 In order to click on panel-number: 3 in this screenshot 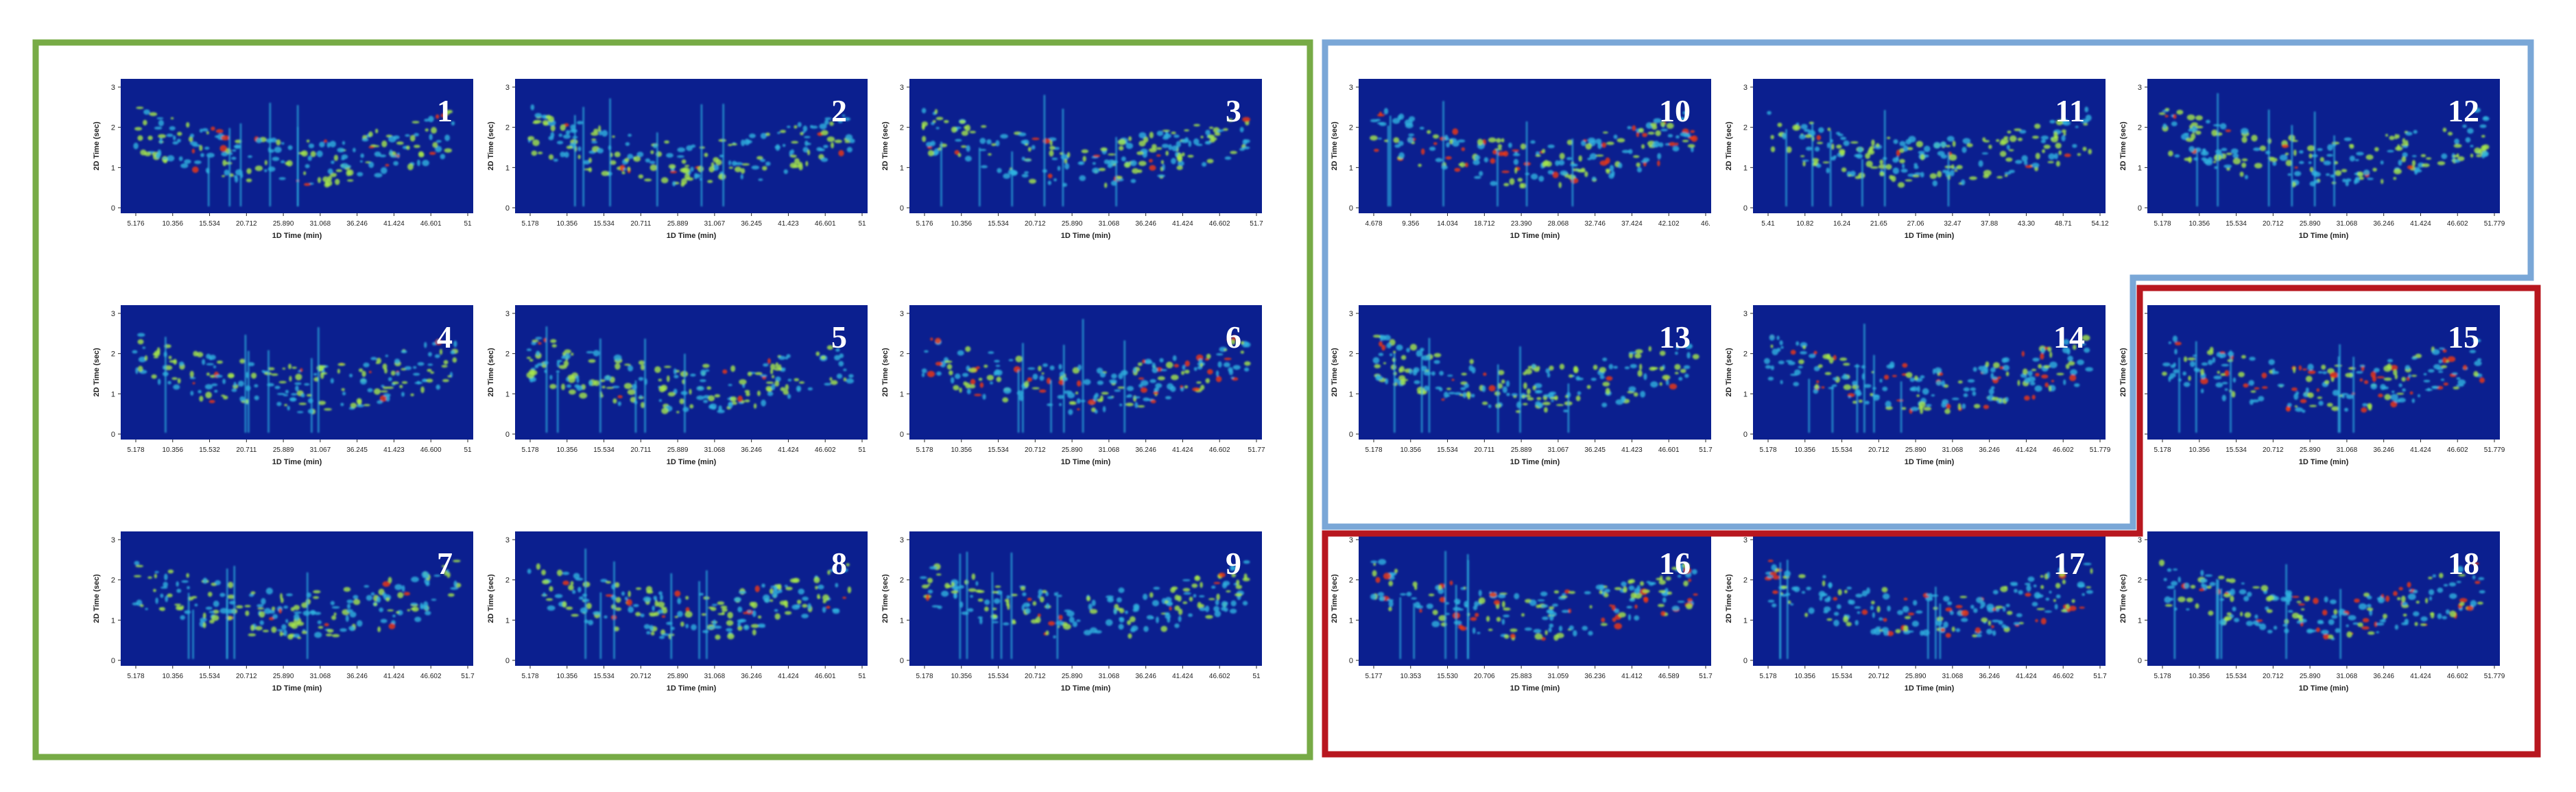, I will do `click(1233, 110)`.